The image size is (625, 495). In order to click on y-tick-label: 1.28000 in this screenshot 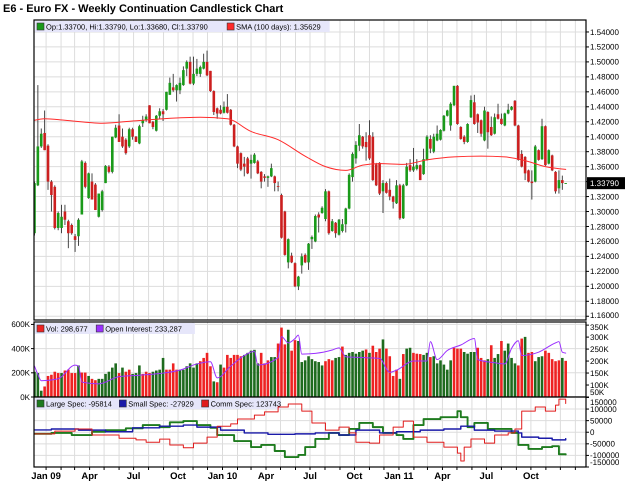, I will do `click(605, 227)`.